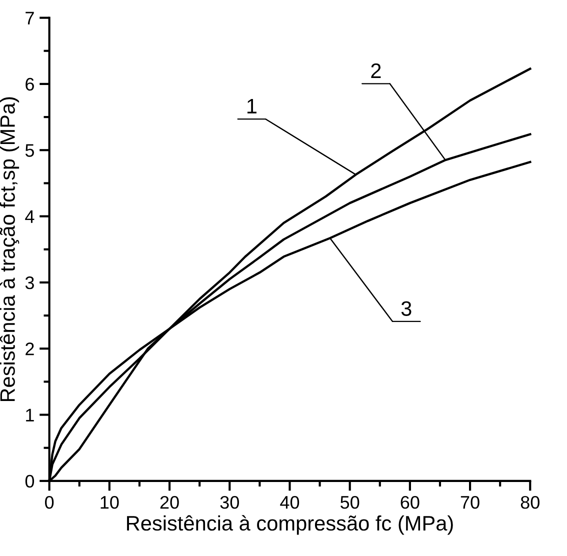  What do you see at coordinates (29, 283) in the screenshot?
I see `y-tick-label: 3` at bounding box center [29, 283].